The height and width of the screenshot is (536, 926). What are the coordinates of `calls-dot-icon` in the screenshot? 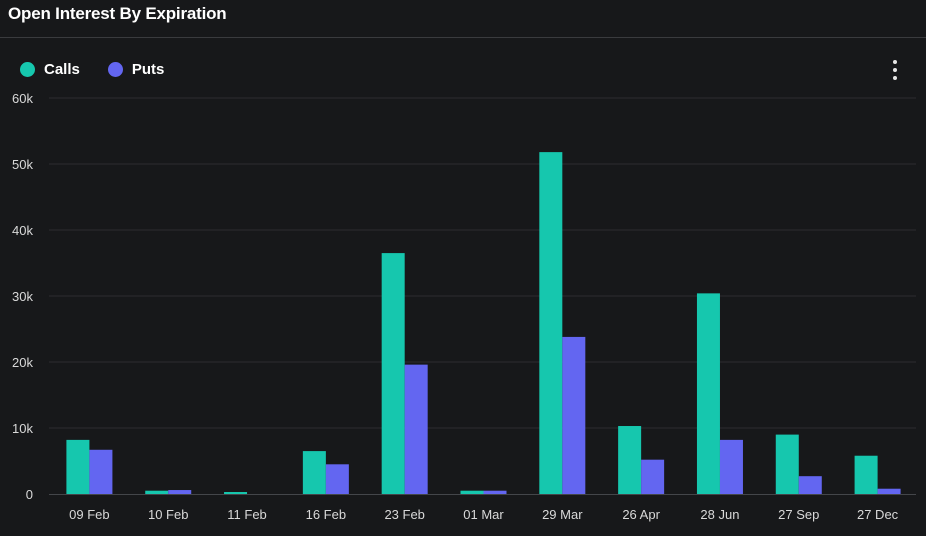 It's located at (27, 69).